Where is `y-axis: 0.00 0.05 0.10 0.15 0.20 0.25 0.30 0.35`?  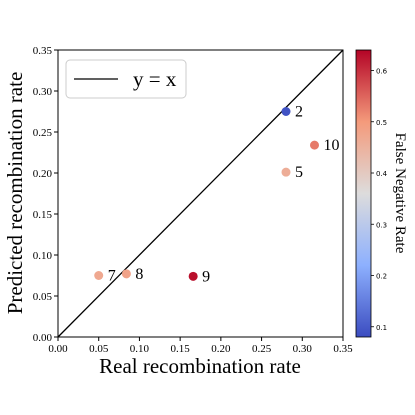
y-axis: 0.00 0.05 0.10 0.15 0.20 0.25 0.30 0.35 is located at coordinates (45, 194).